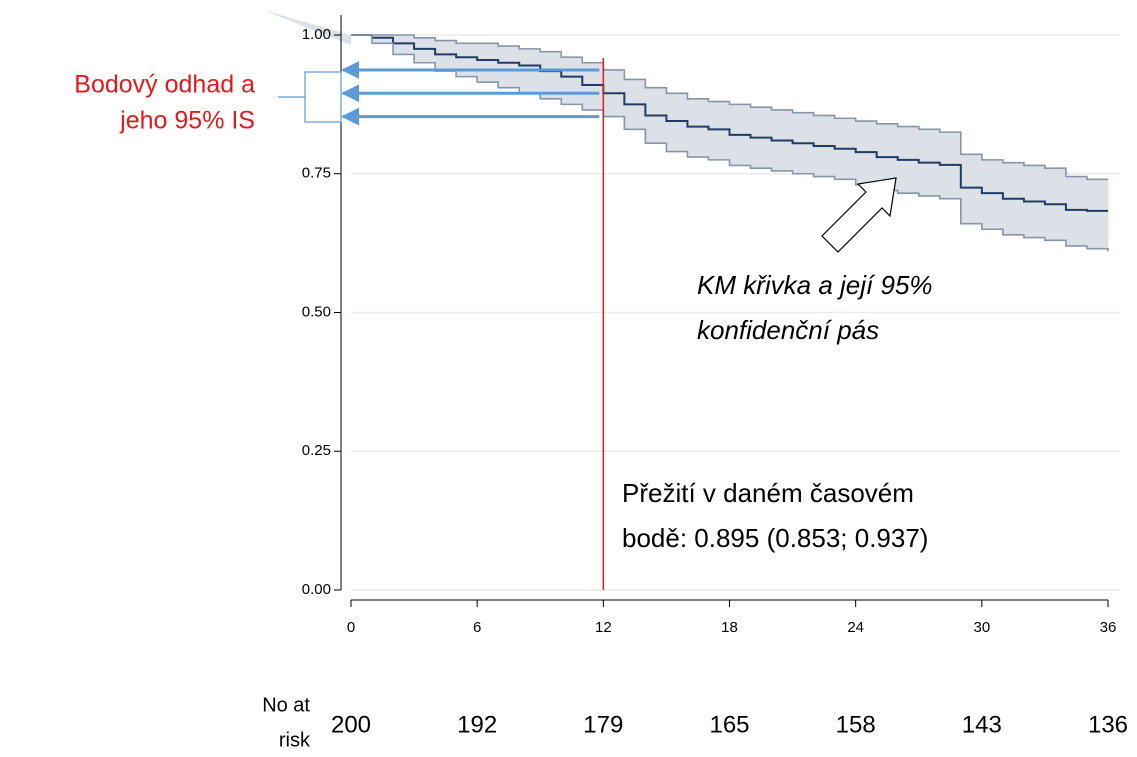 This screenshot has height=757, width=1137. Describe the element at coordinates (351, 627) in the screenshot. I see `x-tick-label: 0` at that location.